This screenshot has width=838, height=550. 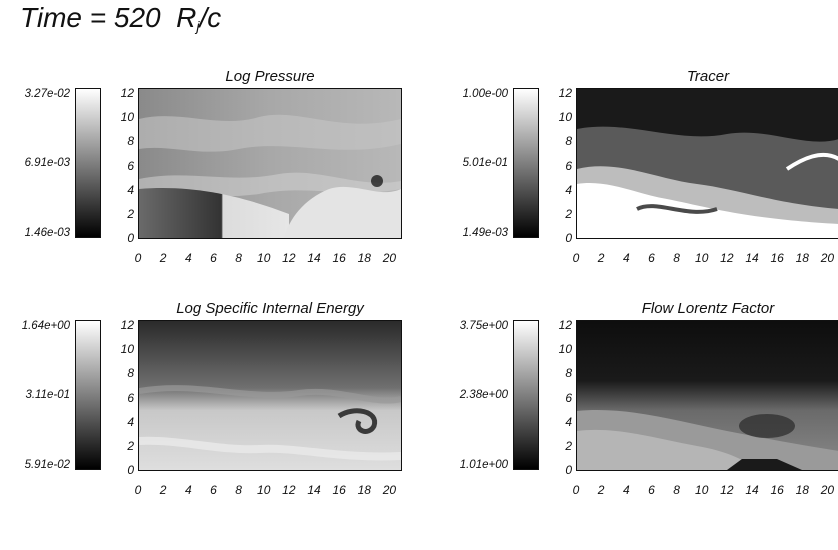 What do you see at coordinates (270, 308) in the screenshot?
I see `panel-title: Log Specific Internal Energy` at bounding box center [270, 308].